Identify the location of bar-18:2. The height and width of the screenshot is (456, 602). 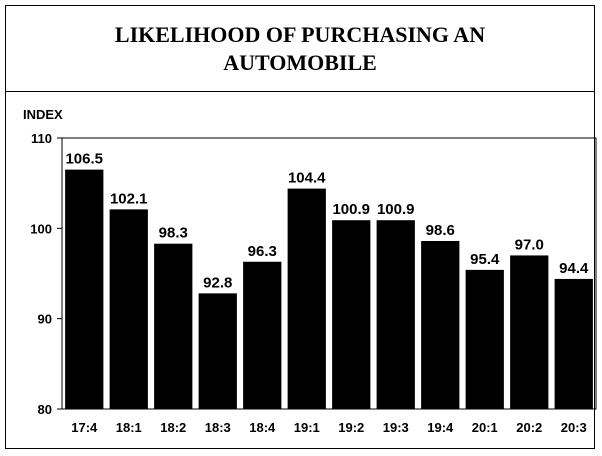
(173, 326).